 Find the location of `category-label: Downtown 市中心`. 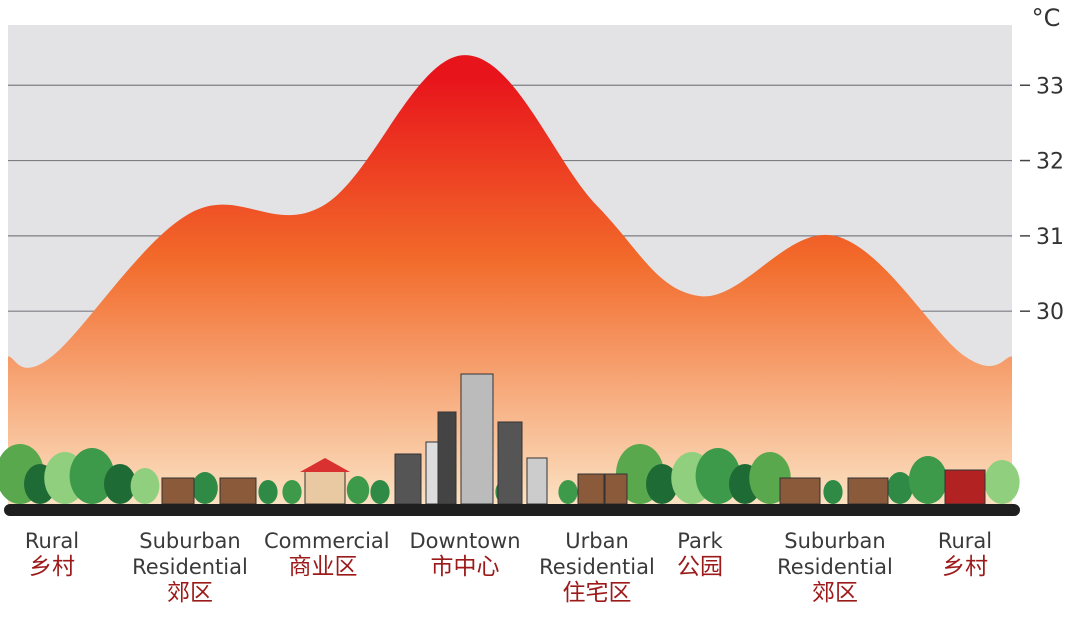

category-label: Downtown 市中心 is located at coordinates (465, 554).